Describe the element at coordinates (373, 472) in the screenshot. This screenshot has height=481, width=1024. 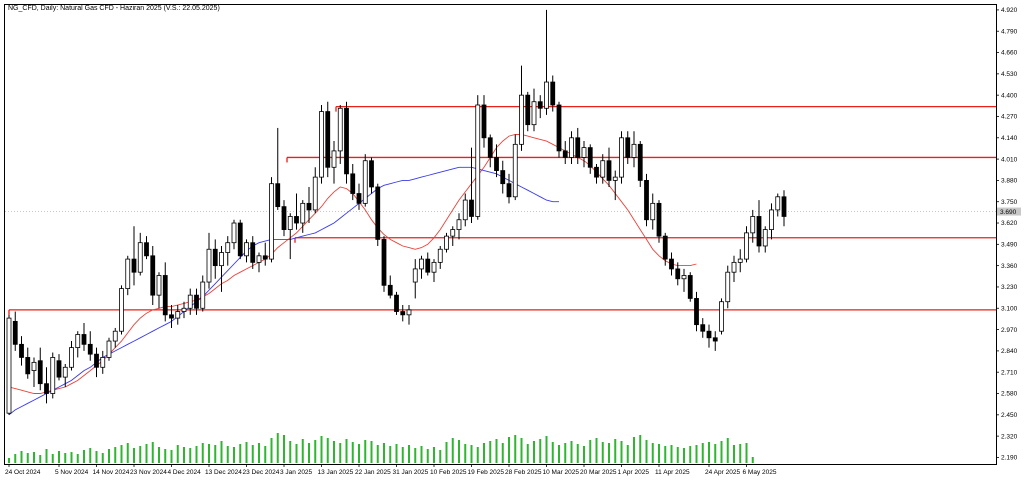
I see `x-tick-label: 22 Jan 2025` at that location.